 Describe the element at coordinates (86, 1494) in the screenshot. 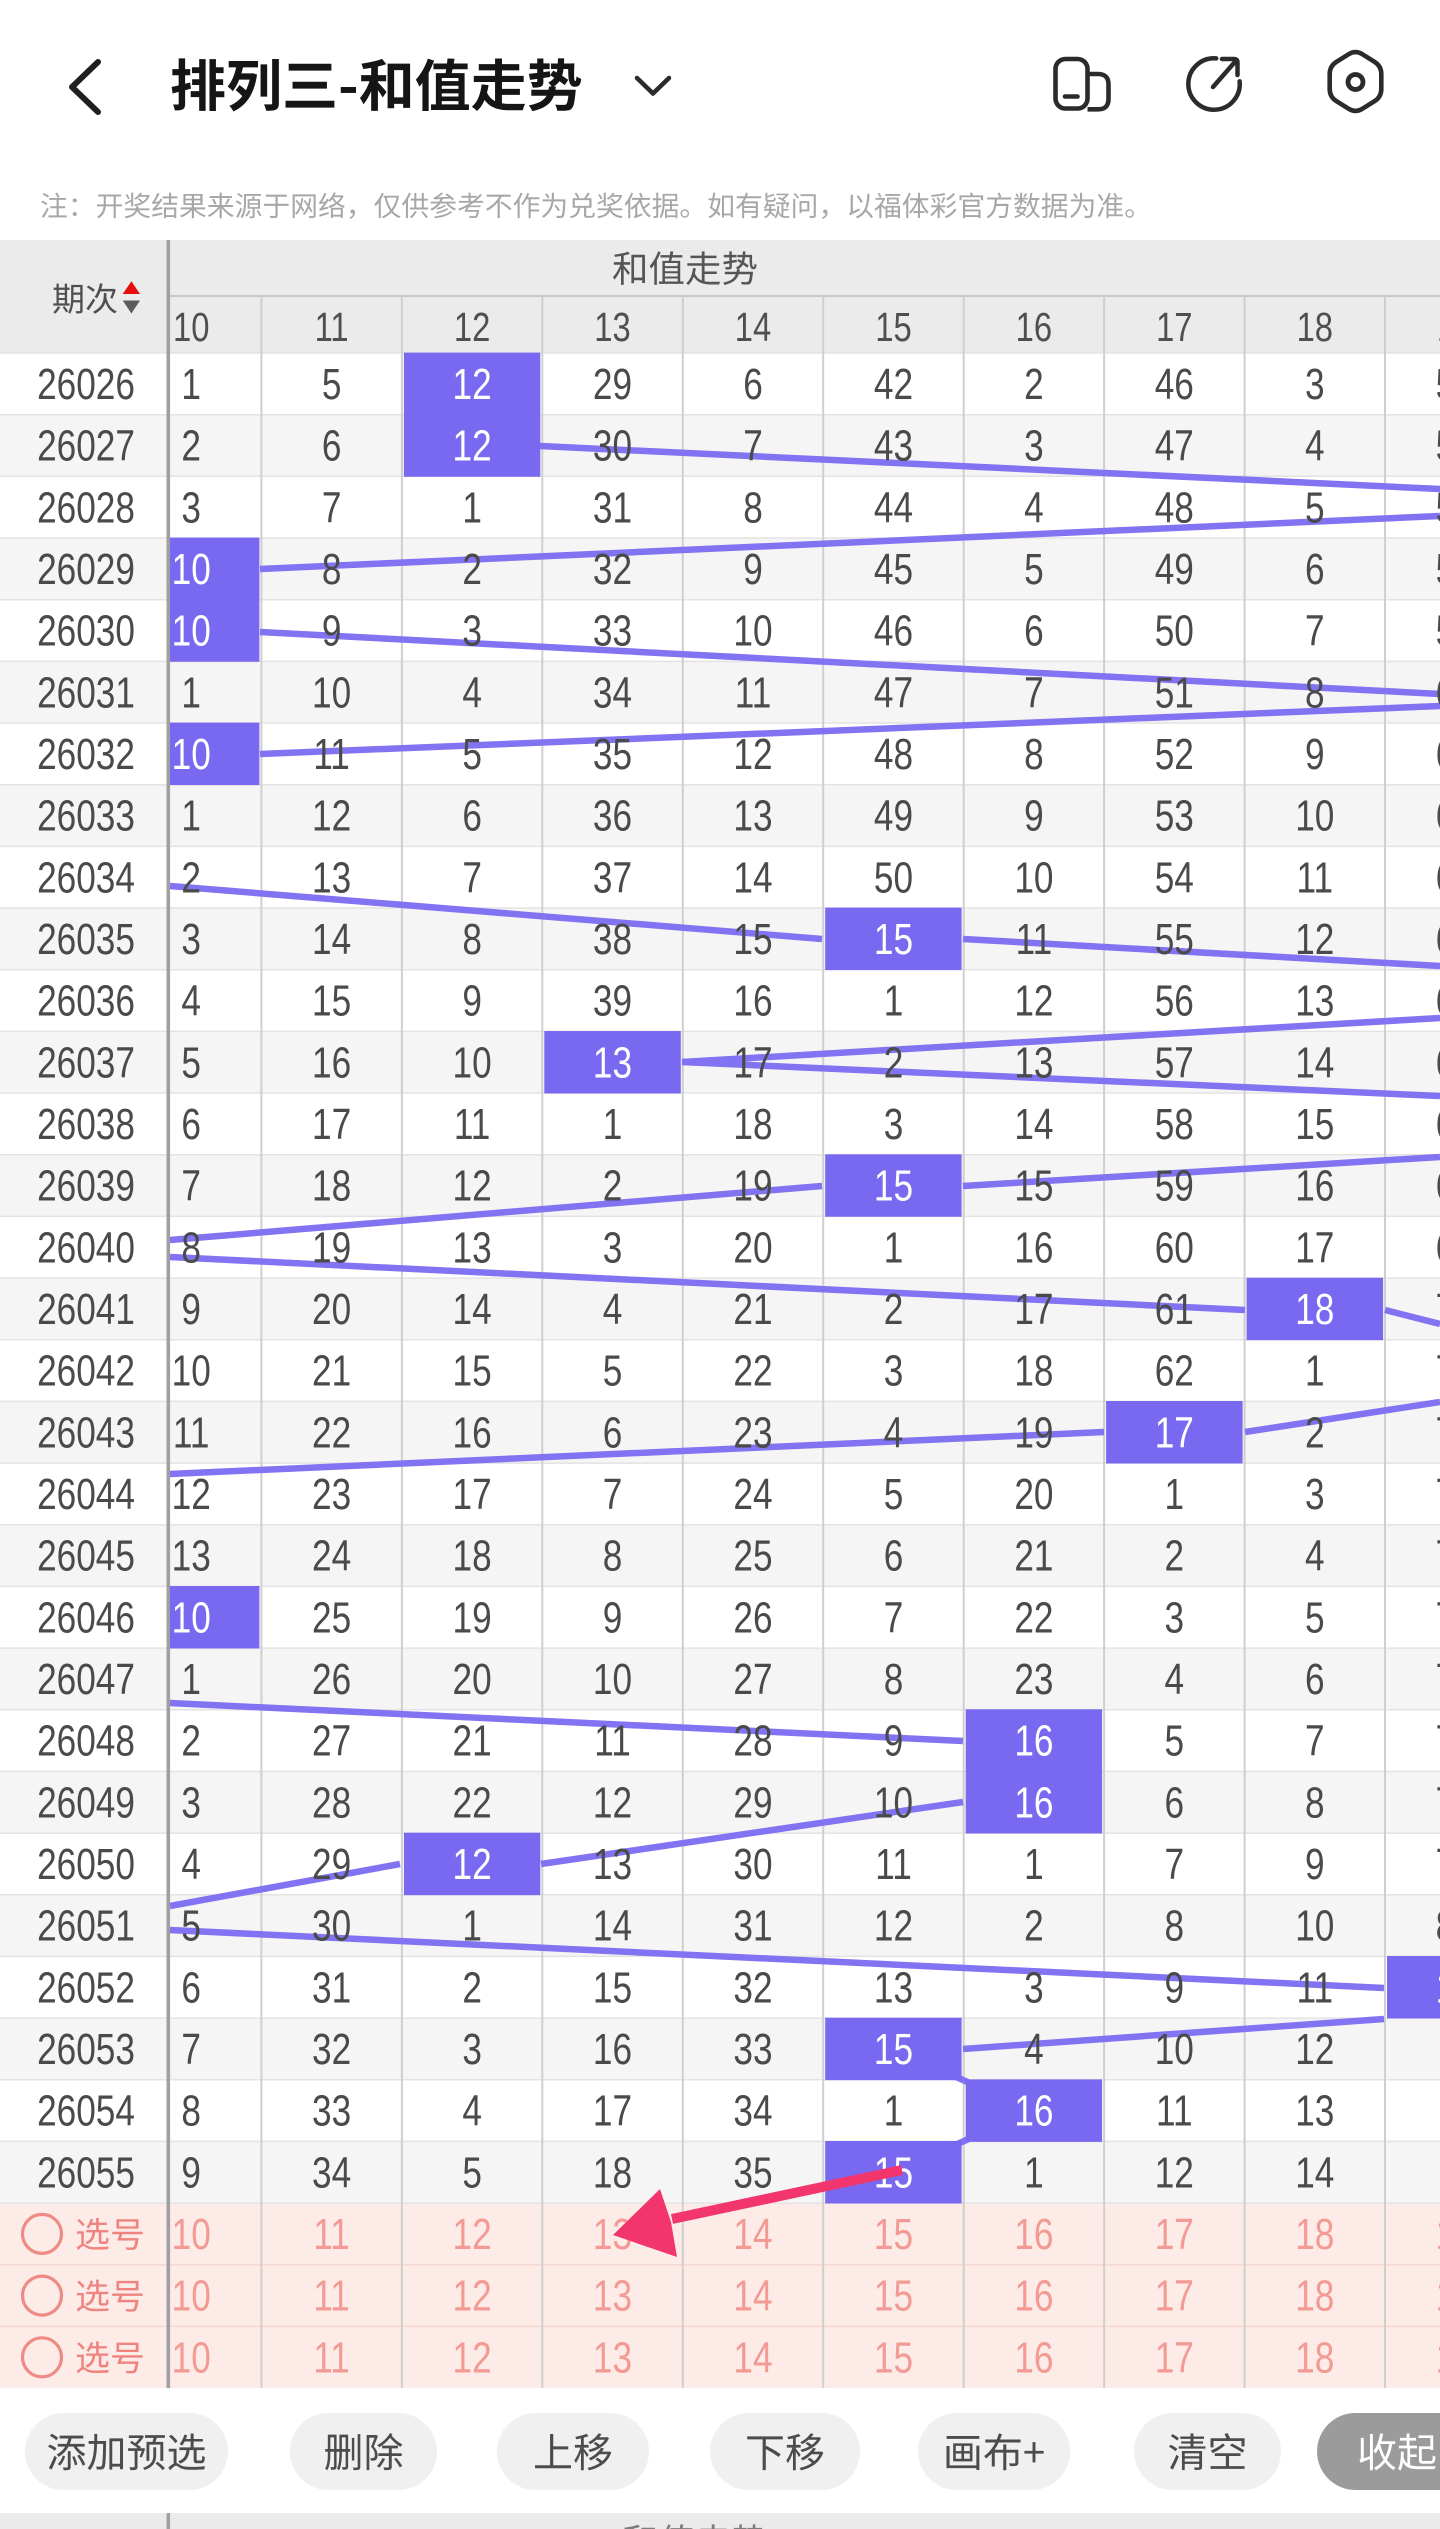

I see `svg-text: 26044` at that location.